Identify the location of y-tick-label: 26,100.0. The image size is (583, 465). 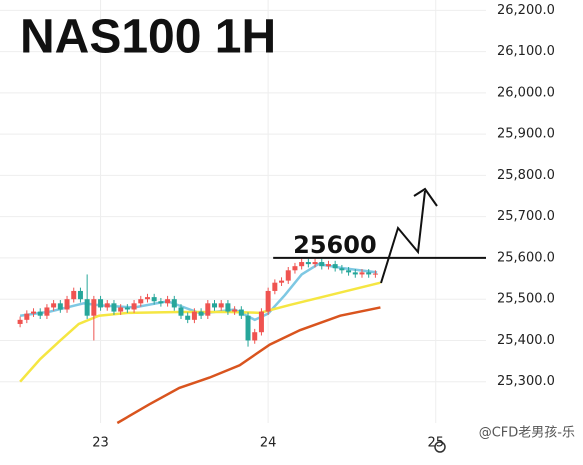
(526, 51).